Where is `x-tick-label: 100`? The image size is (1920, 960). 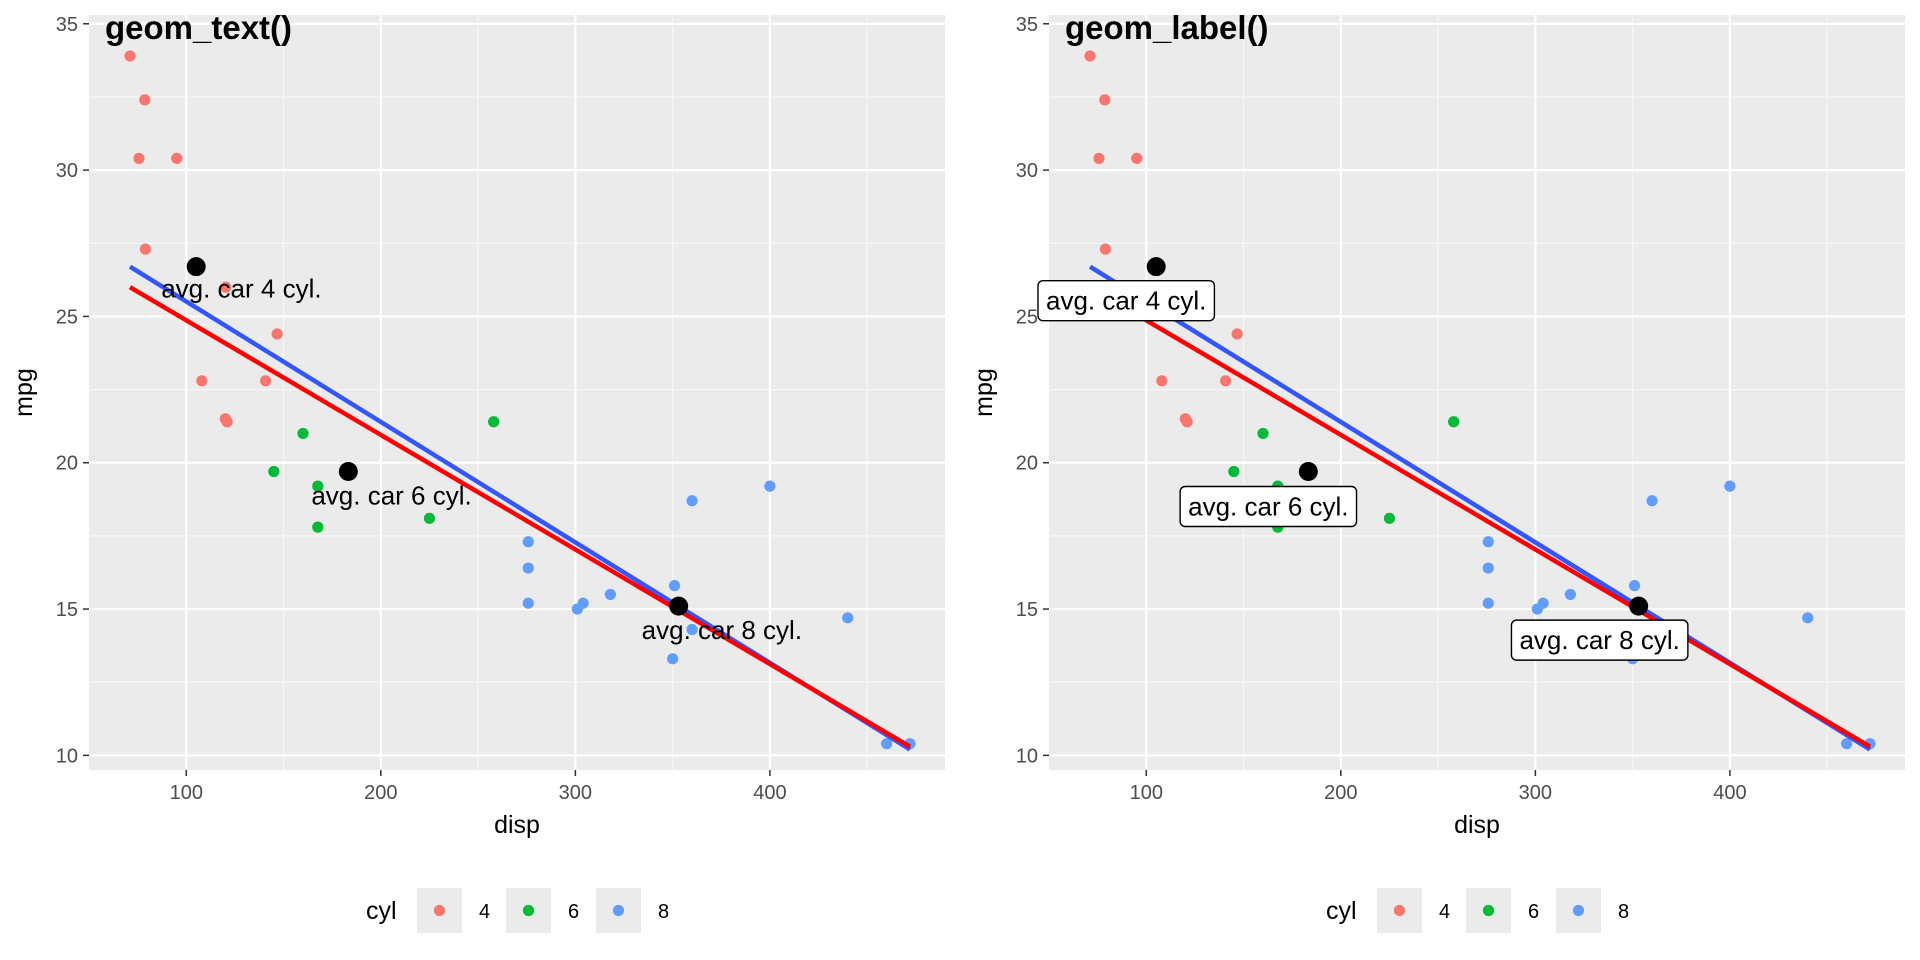 x-tick-label: 100 is located at coordinates (1146, 793).